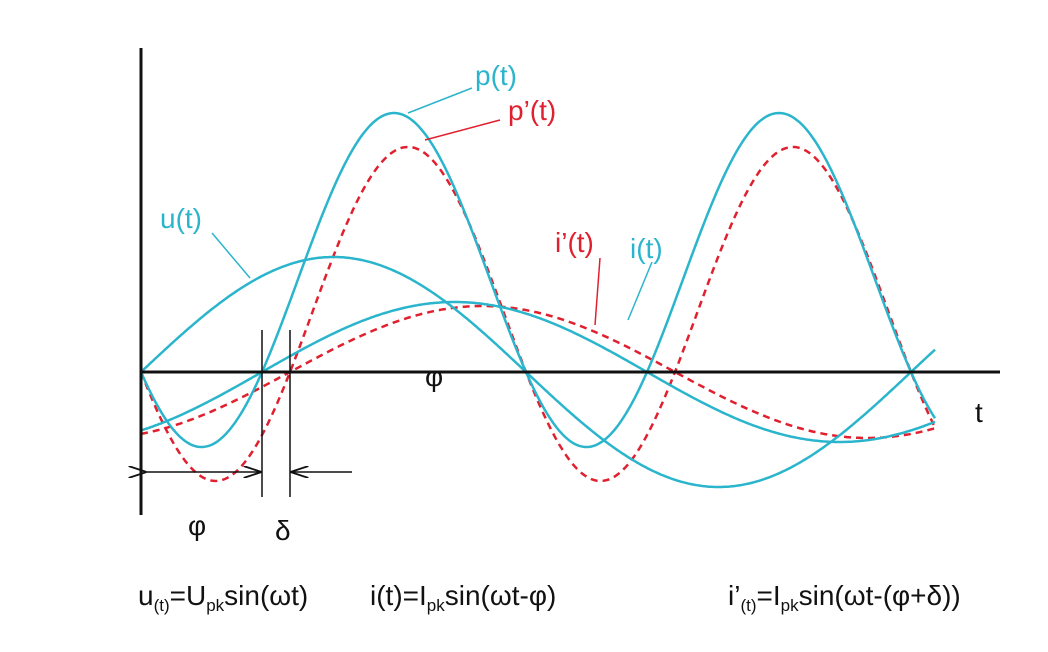  I want to click on leader-p-prime, so click(462, 130).